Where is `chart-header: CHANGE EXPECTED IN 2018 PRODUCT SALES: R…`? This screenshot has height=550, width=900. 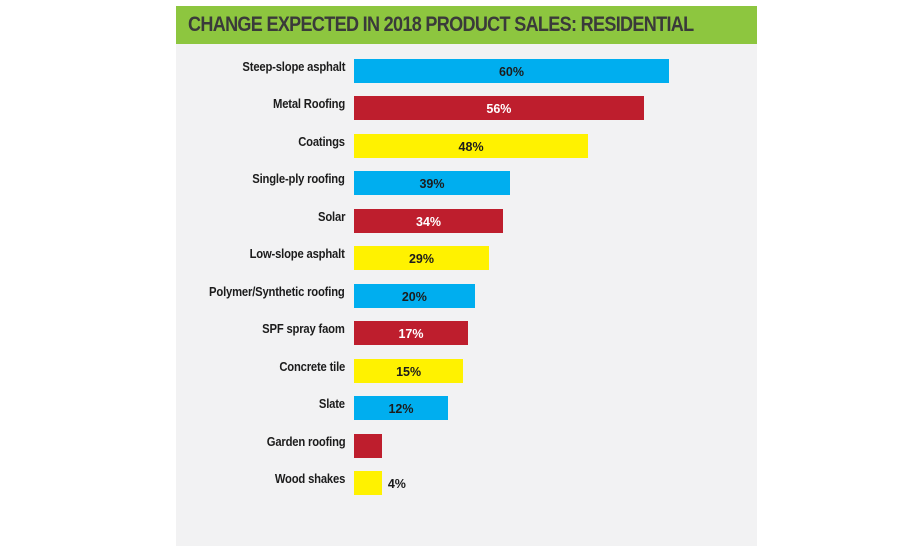
chart-header: CHANGE EXPECTED IN 2018 PRODUCT SALES: R… is located at coordinates (466, 25).